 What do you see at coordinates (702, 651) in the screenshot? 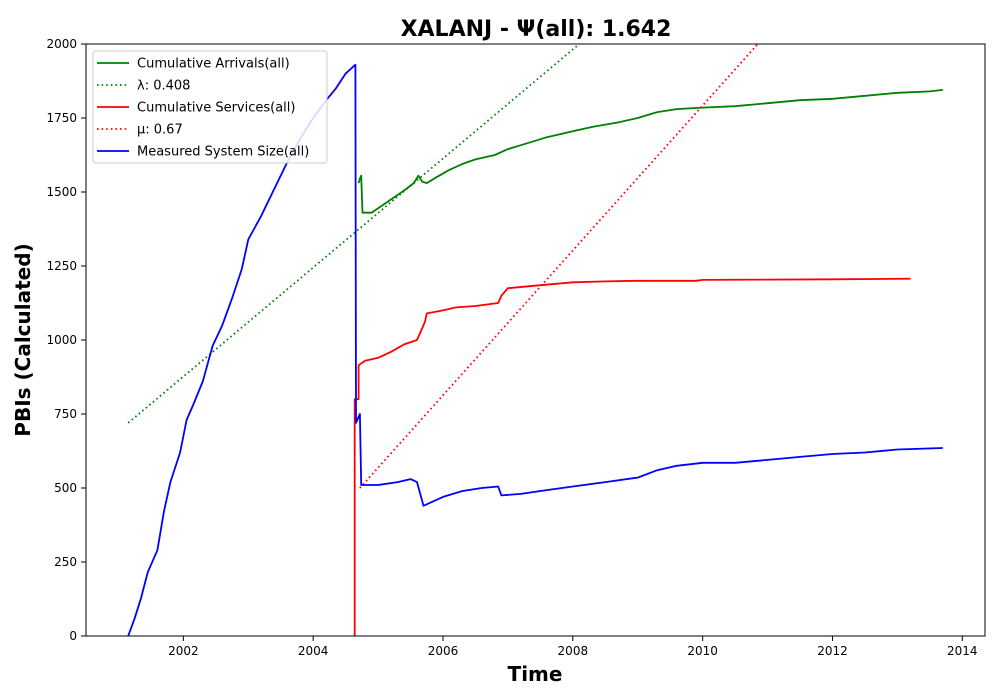
I see `x-tick-label: 2010` at bounding box center [702, 651].